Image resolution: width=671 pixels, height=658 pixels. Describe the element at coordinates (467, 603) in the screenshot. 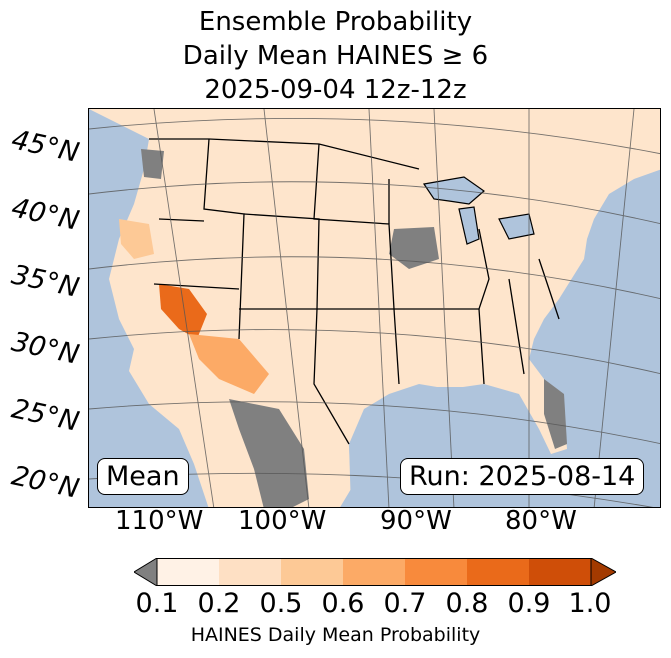

I see `colorbar-tick: 0.8` at that location.